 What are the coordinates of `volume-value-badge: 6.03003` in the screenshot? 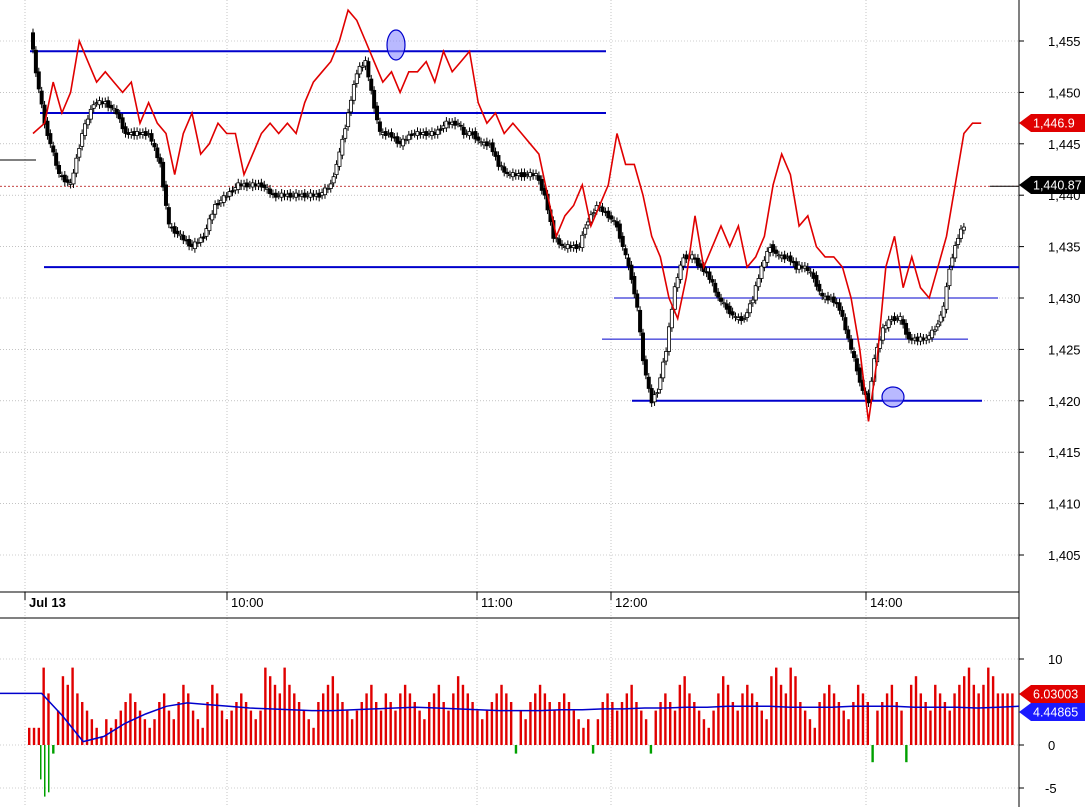 It's located at (1052, 694).